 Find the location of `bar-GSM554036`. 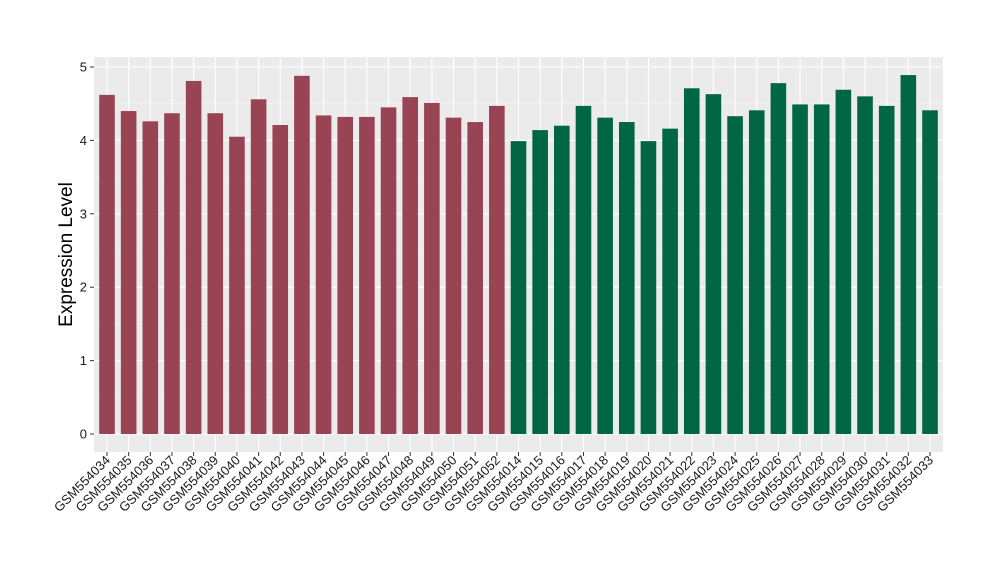

bar-GSM554036 is located at coordinates (150, 277).